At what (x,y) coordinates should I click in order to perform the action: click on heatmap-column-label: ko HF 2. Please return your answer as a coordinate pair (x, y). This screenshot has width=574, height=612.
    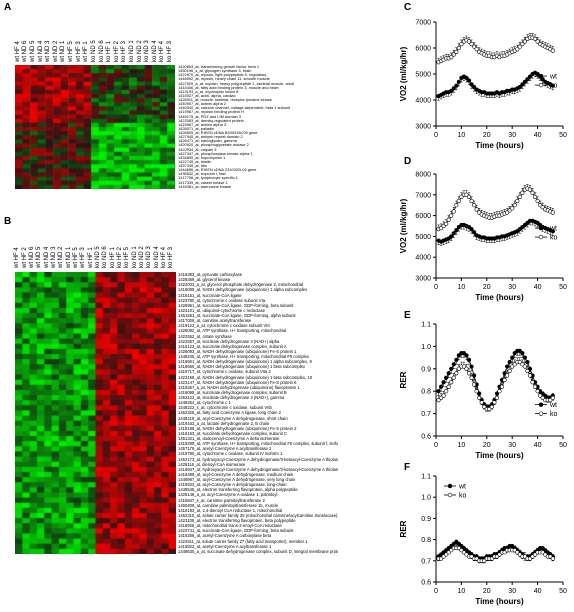
    Looking at the image, I should click on (116, 51).